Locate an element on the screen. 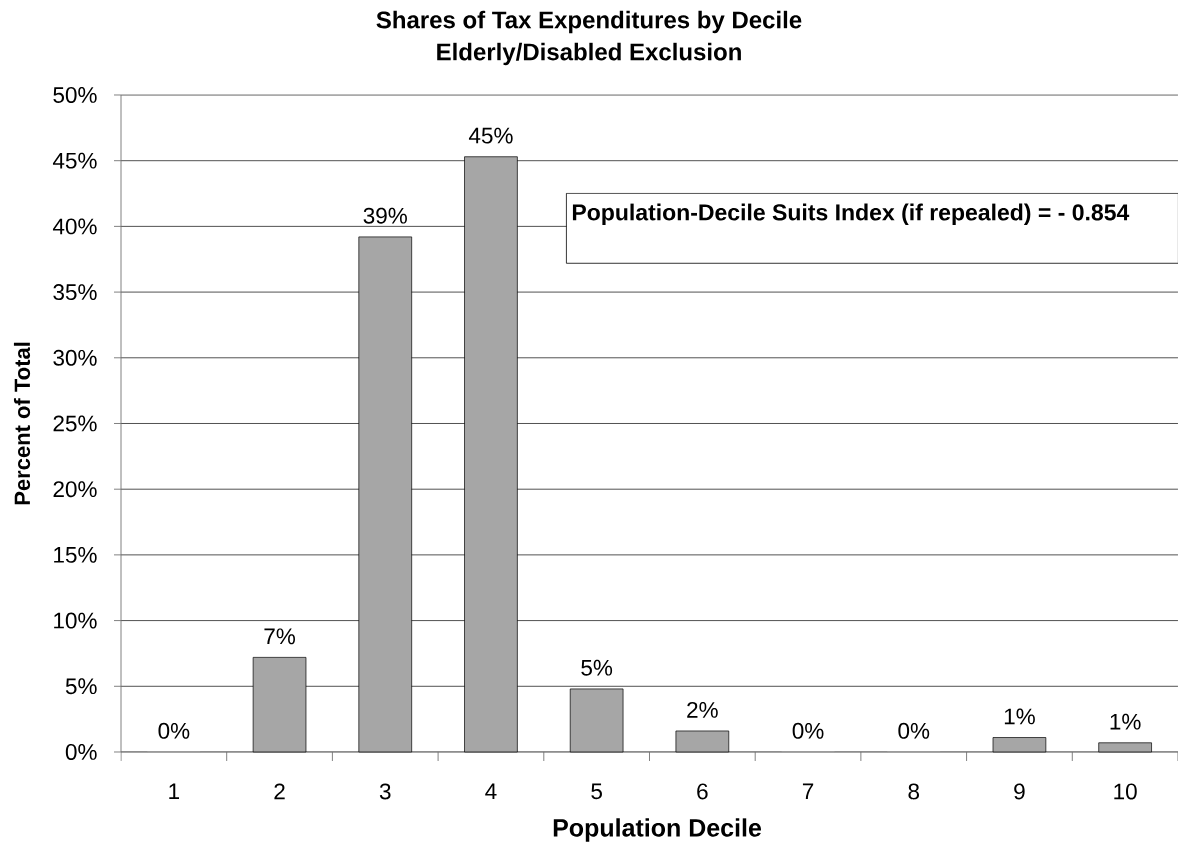 The image size is (1178, 842). x-tick-label: 9 is located at coordinates (1019, 791).